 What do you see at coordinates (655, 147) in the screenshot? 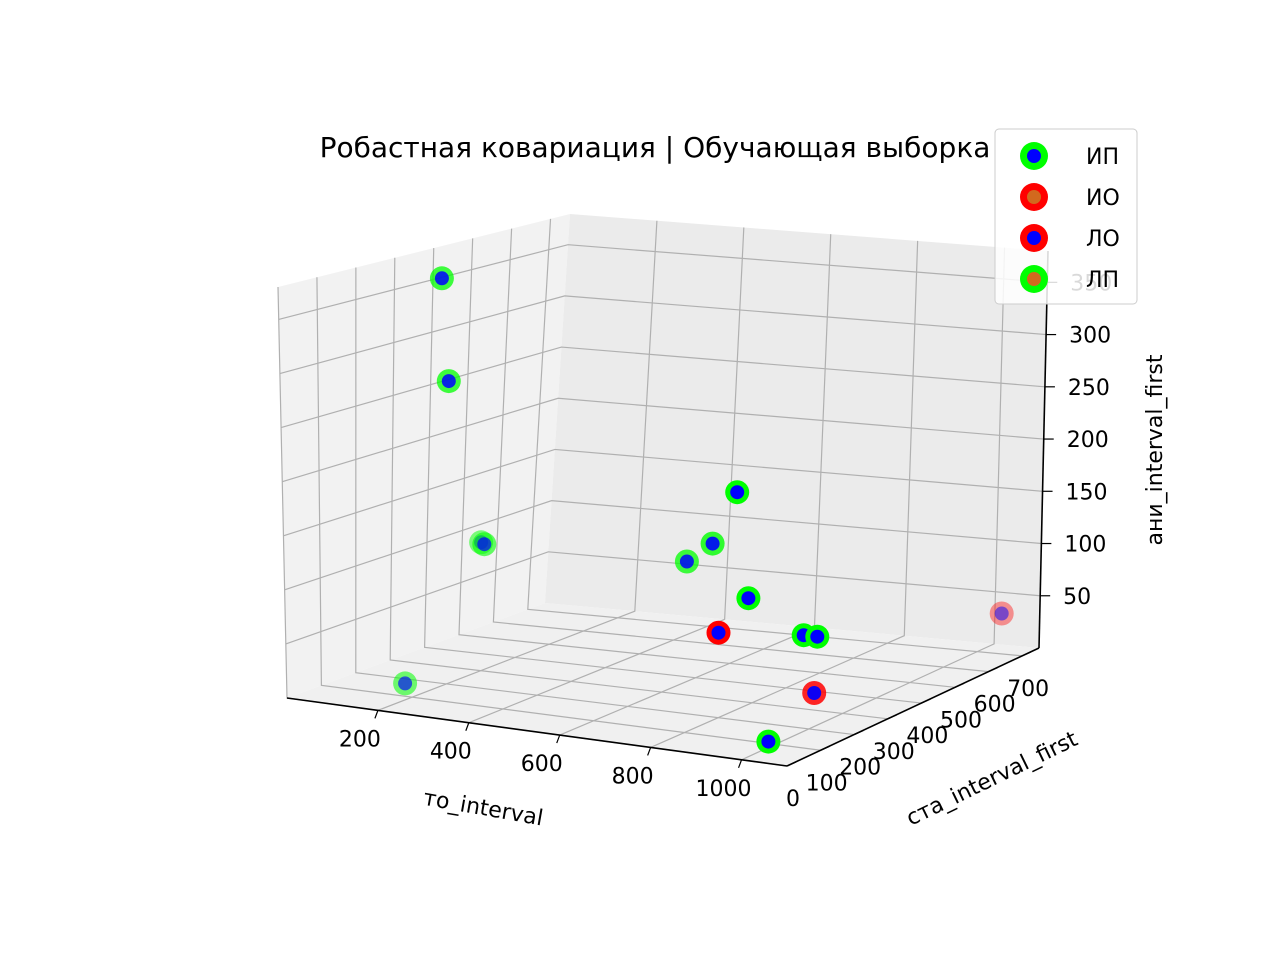
I see `chart-title: Робастная ковариация | Обучающая выборка` at bounding box center [655, 147].